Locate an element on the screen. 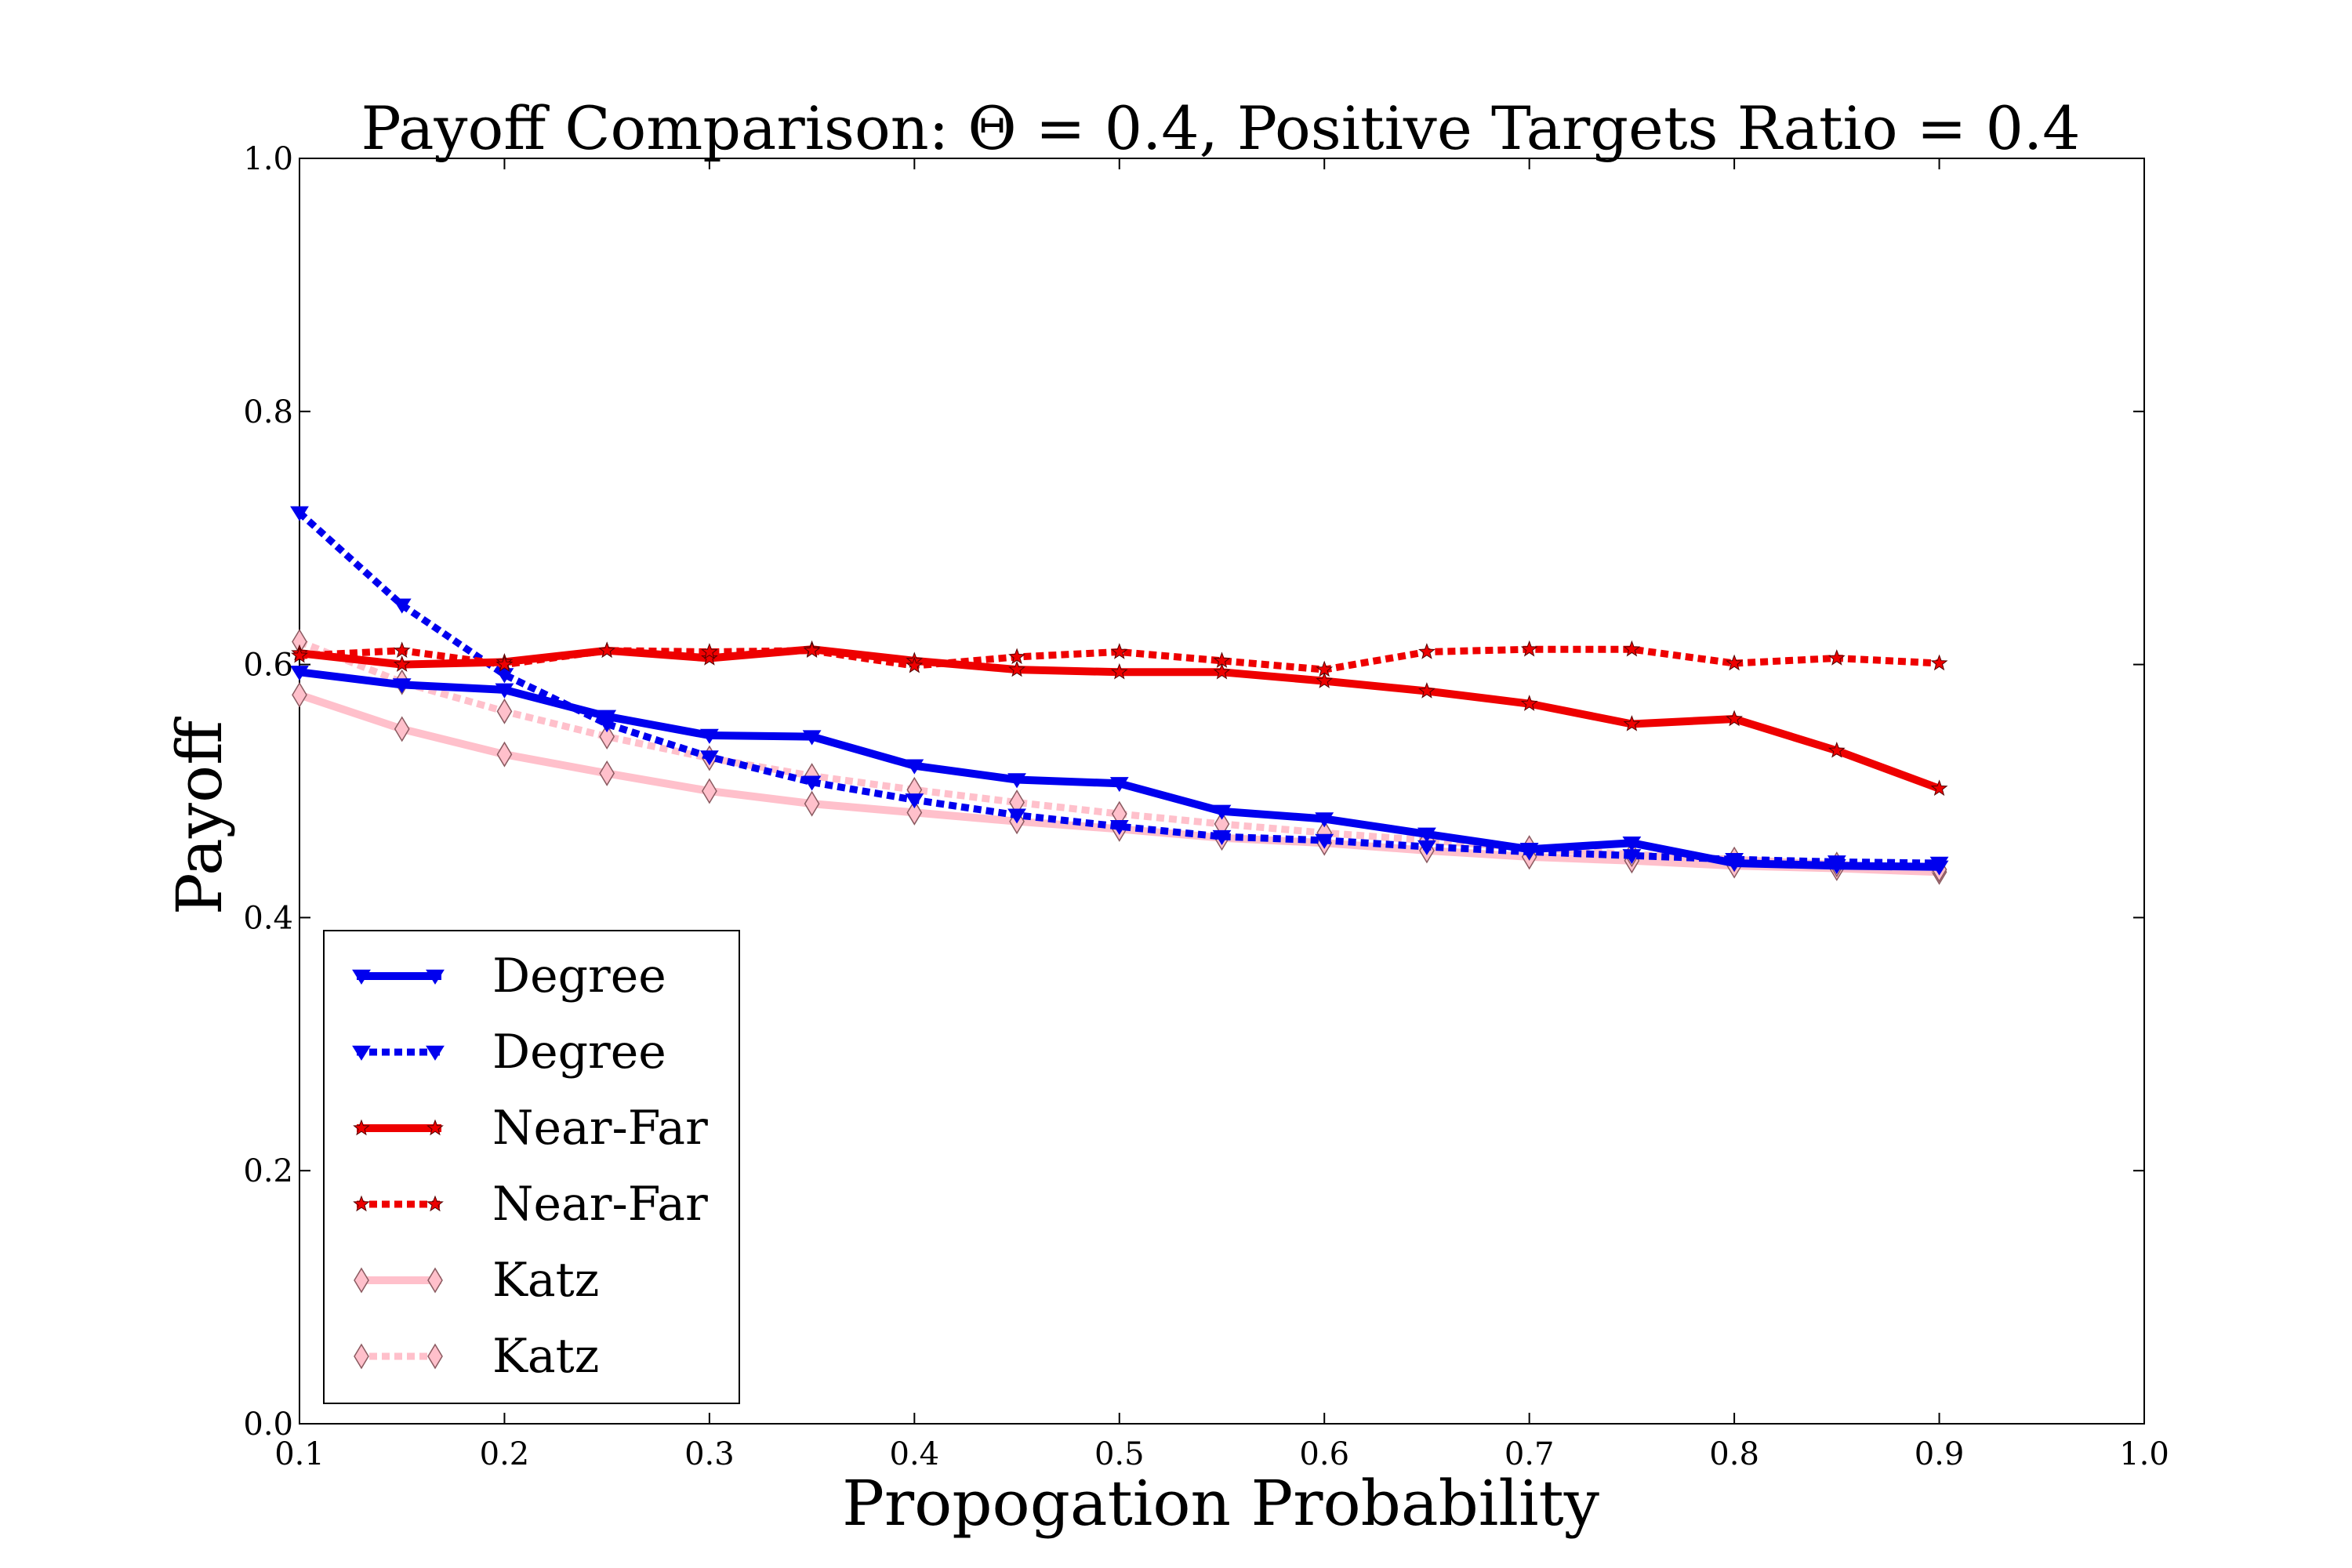 This screenshot has width=2352, height=1568. x-tick-label: 0.5 is located at coordinates (1119, 1454).